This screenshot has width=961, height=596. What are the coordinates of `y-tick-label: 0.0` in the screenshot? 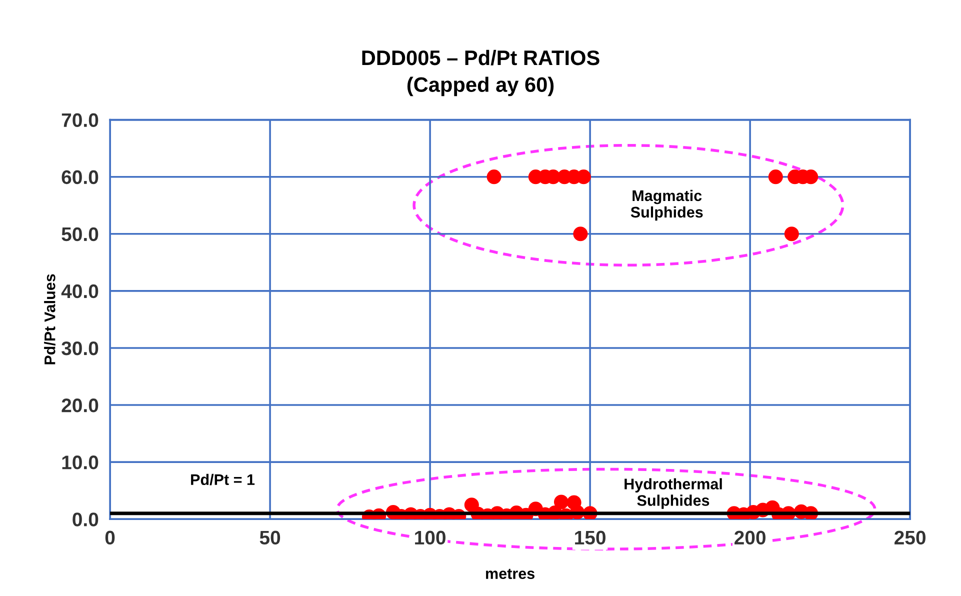 It's located at (85, 519).